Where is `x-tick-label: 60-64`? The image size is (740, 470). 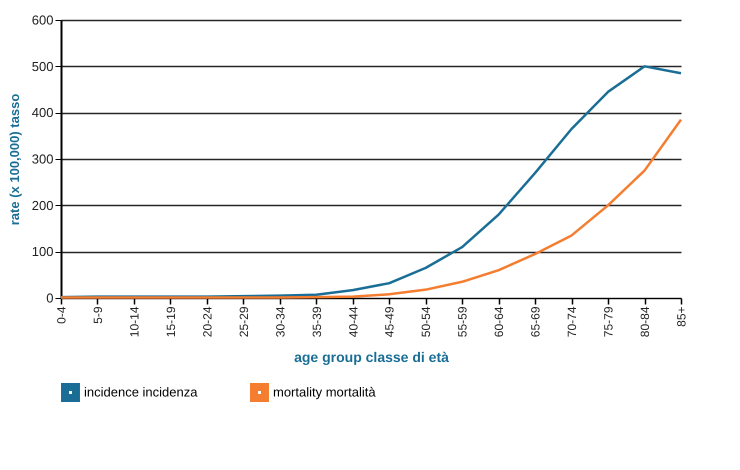
x-tick-label: 60-64 is located at coordinates (499, 322).